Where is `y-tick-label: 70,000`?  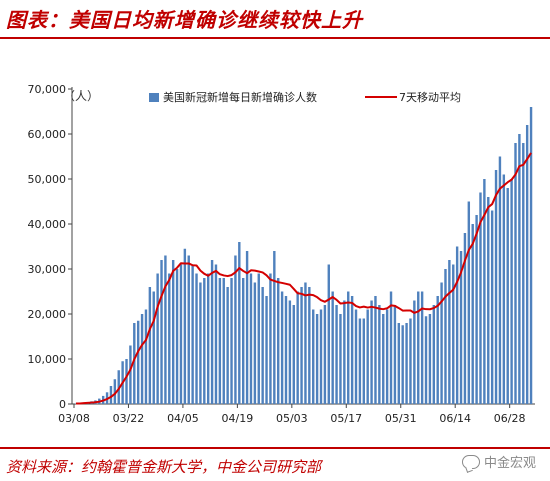
y-tick-label: 70,000 is located at coordinates (47, 89).